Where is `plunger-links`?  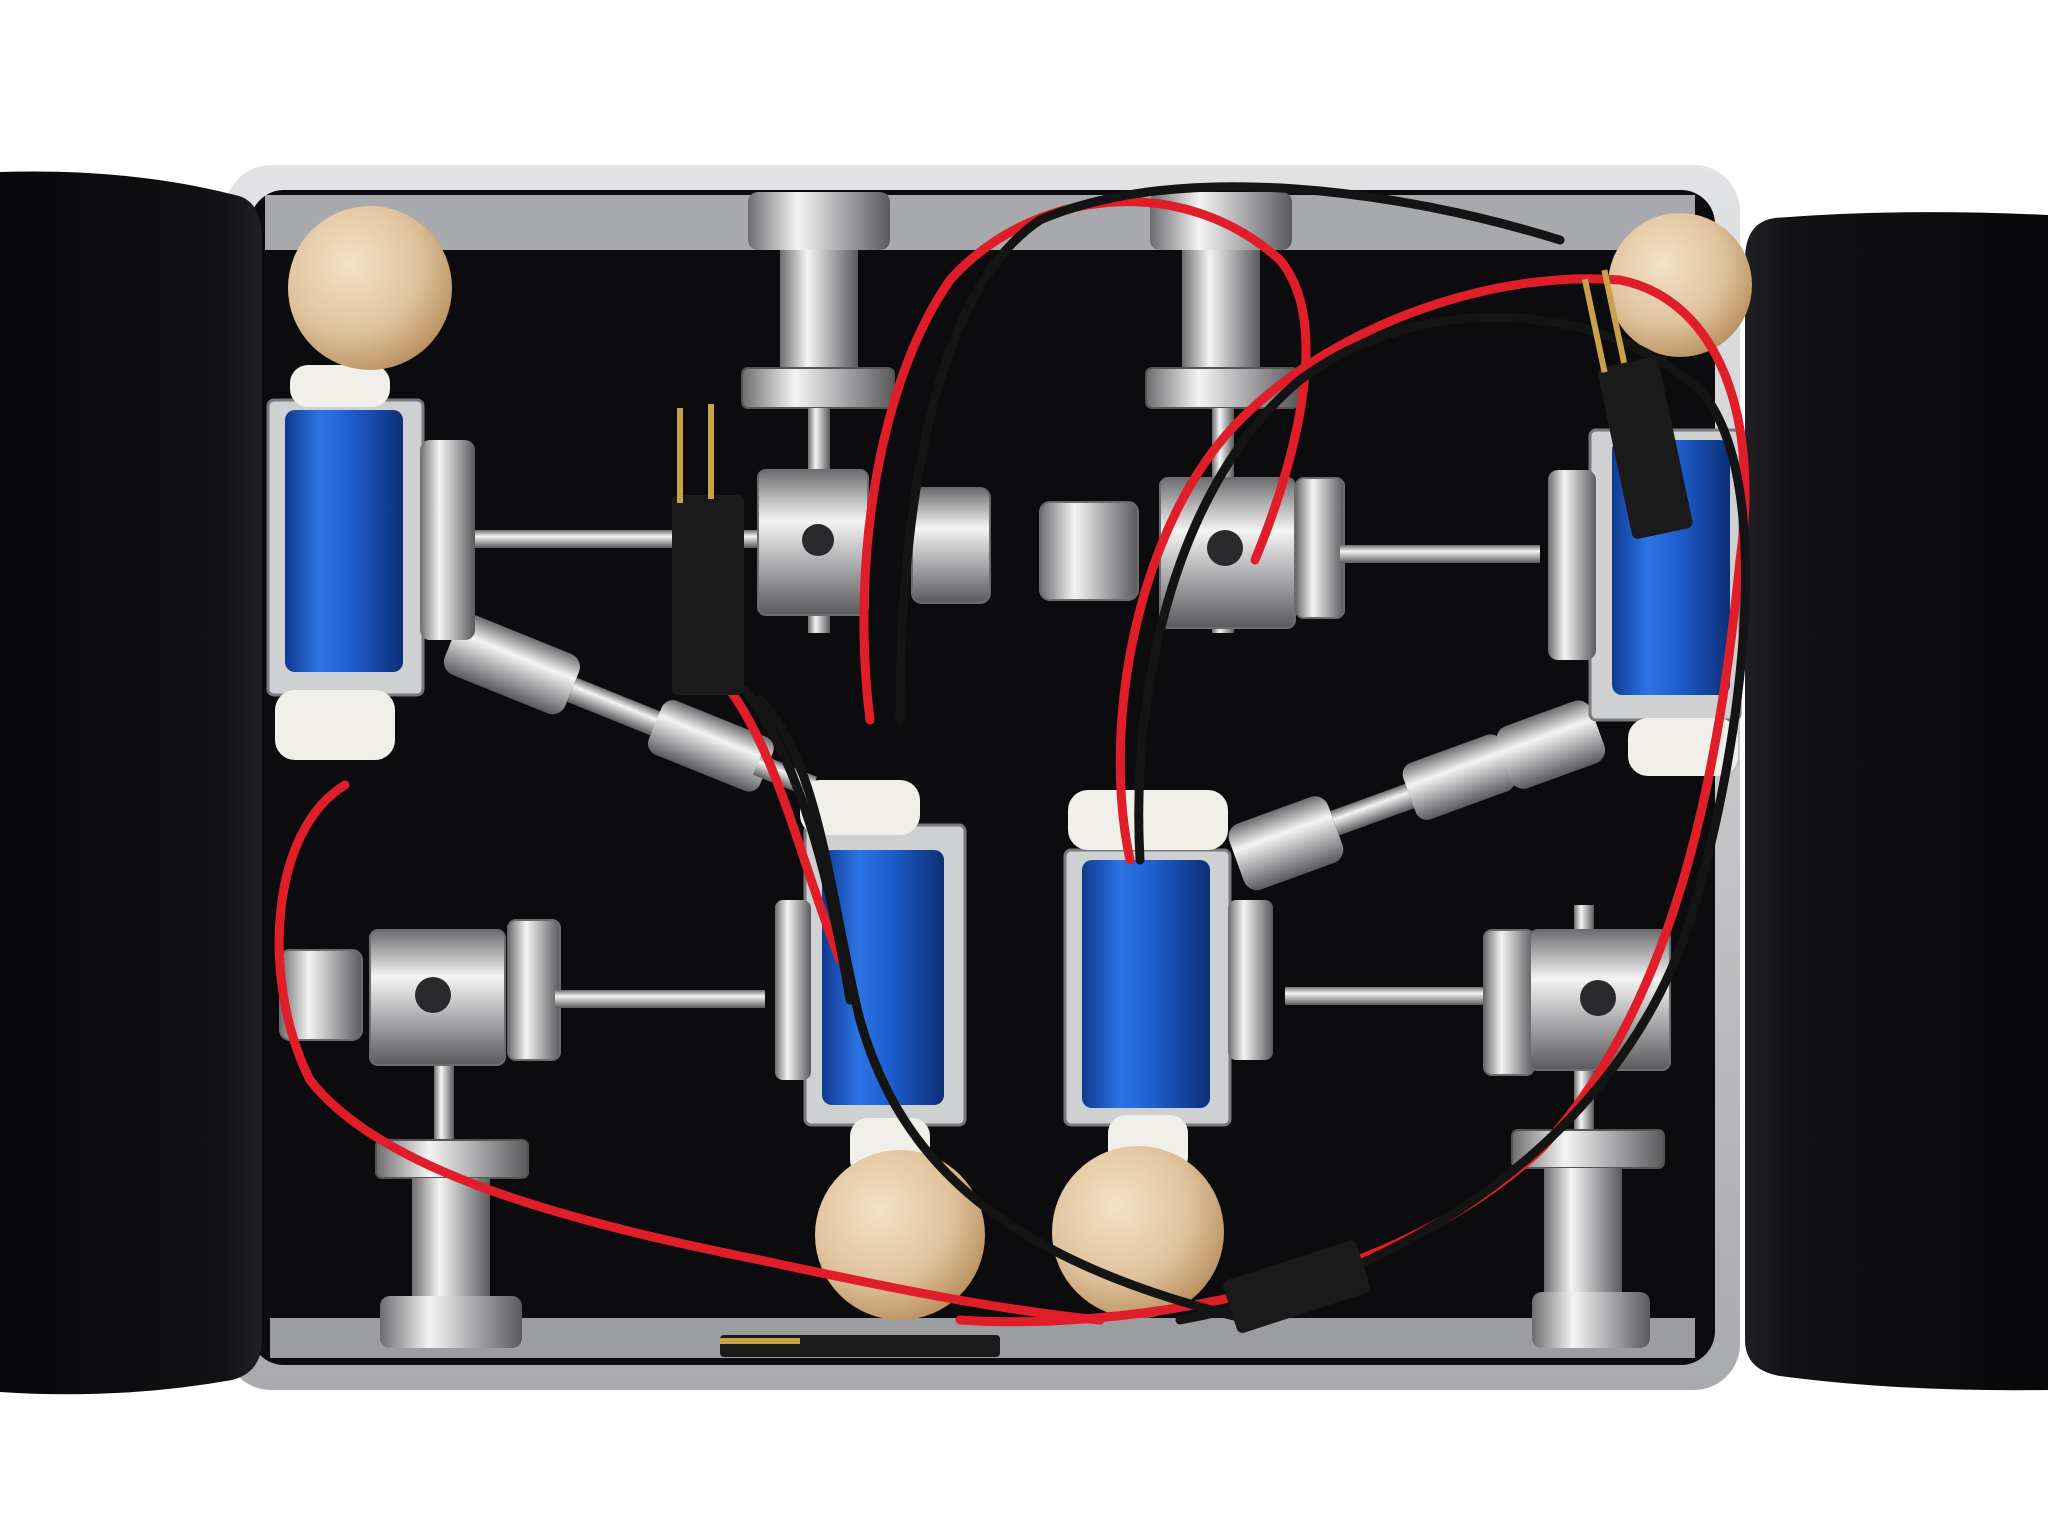 plunger-links is located at coordinates (1024, 752).